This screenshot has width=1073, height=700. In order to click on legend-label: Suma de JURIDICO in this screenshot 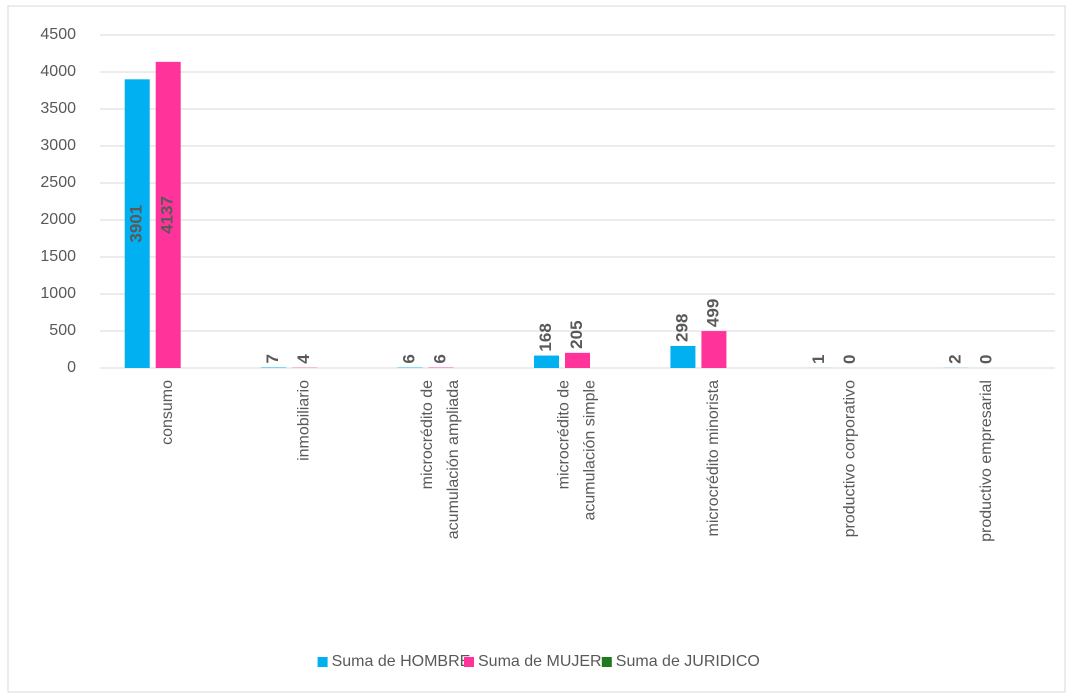, I will do `click(688, 661)`.